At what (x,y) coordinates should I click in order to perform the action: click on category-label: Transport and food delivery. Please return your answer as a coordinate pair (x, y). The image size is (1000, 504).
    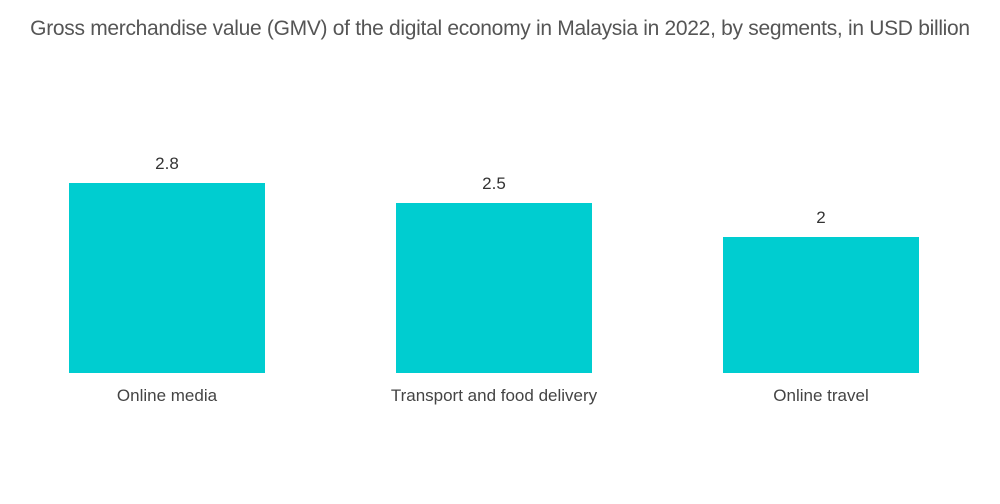
    Looking at the image, I should click on (494, 395).